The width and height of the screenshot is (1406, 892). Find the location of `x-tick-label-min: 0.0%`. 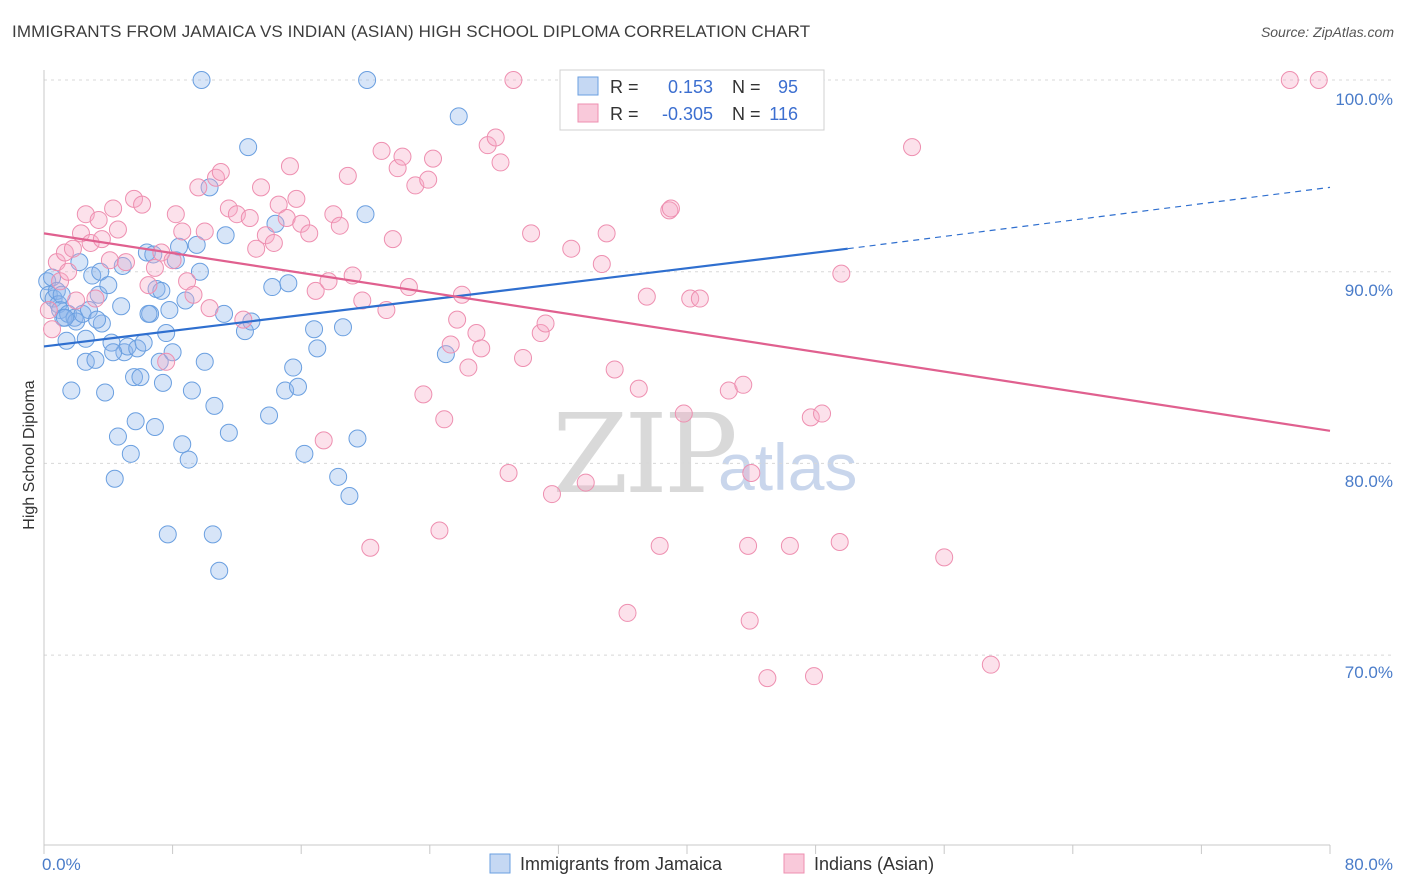

x-tick-label-min: 0.0% is located at coordinates (61, 864).